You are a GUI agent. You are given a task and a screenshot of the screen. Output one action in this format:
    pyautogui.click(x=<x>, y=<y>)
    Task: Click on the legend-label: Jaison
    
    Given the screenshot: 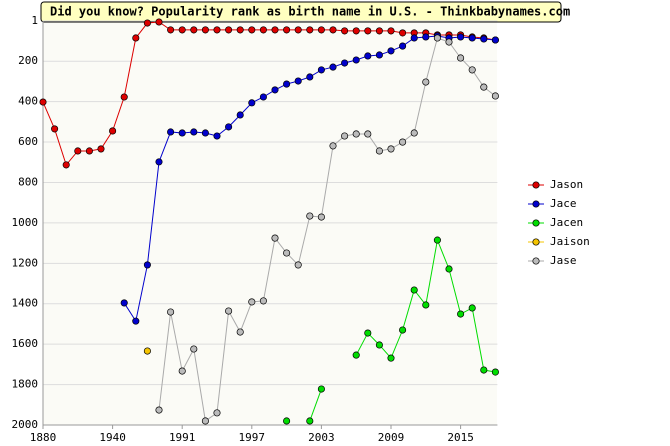 What is the action you would take?
    pyautogui.click(x=570, y=241)
    